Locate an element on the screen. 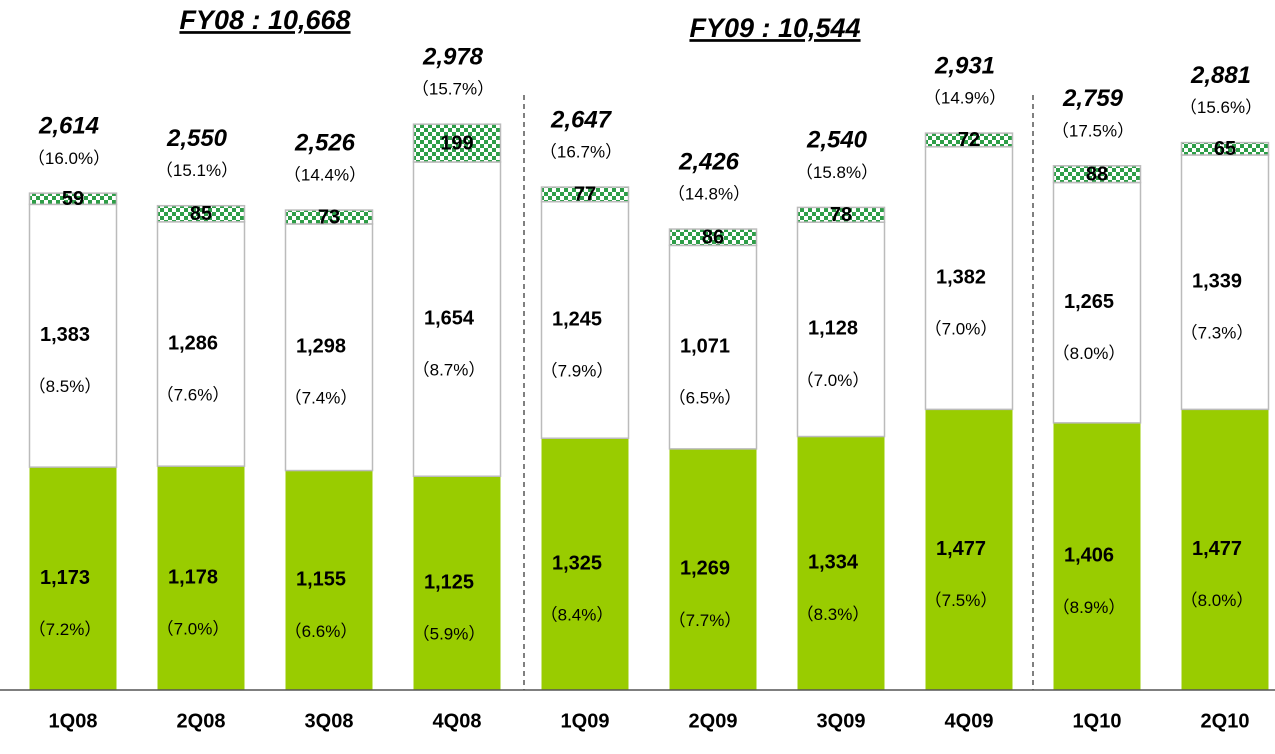 The height and width of the screenshot is (754, 1275). value-label: 1,334 is located at coordinates (833, 563).